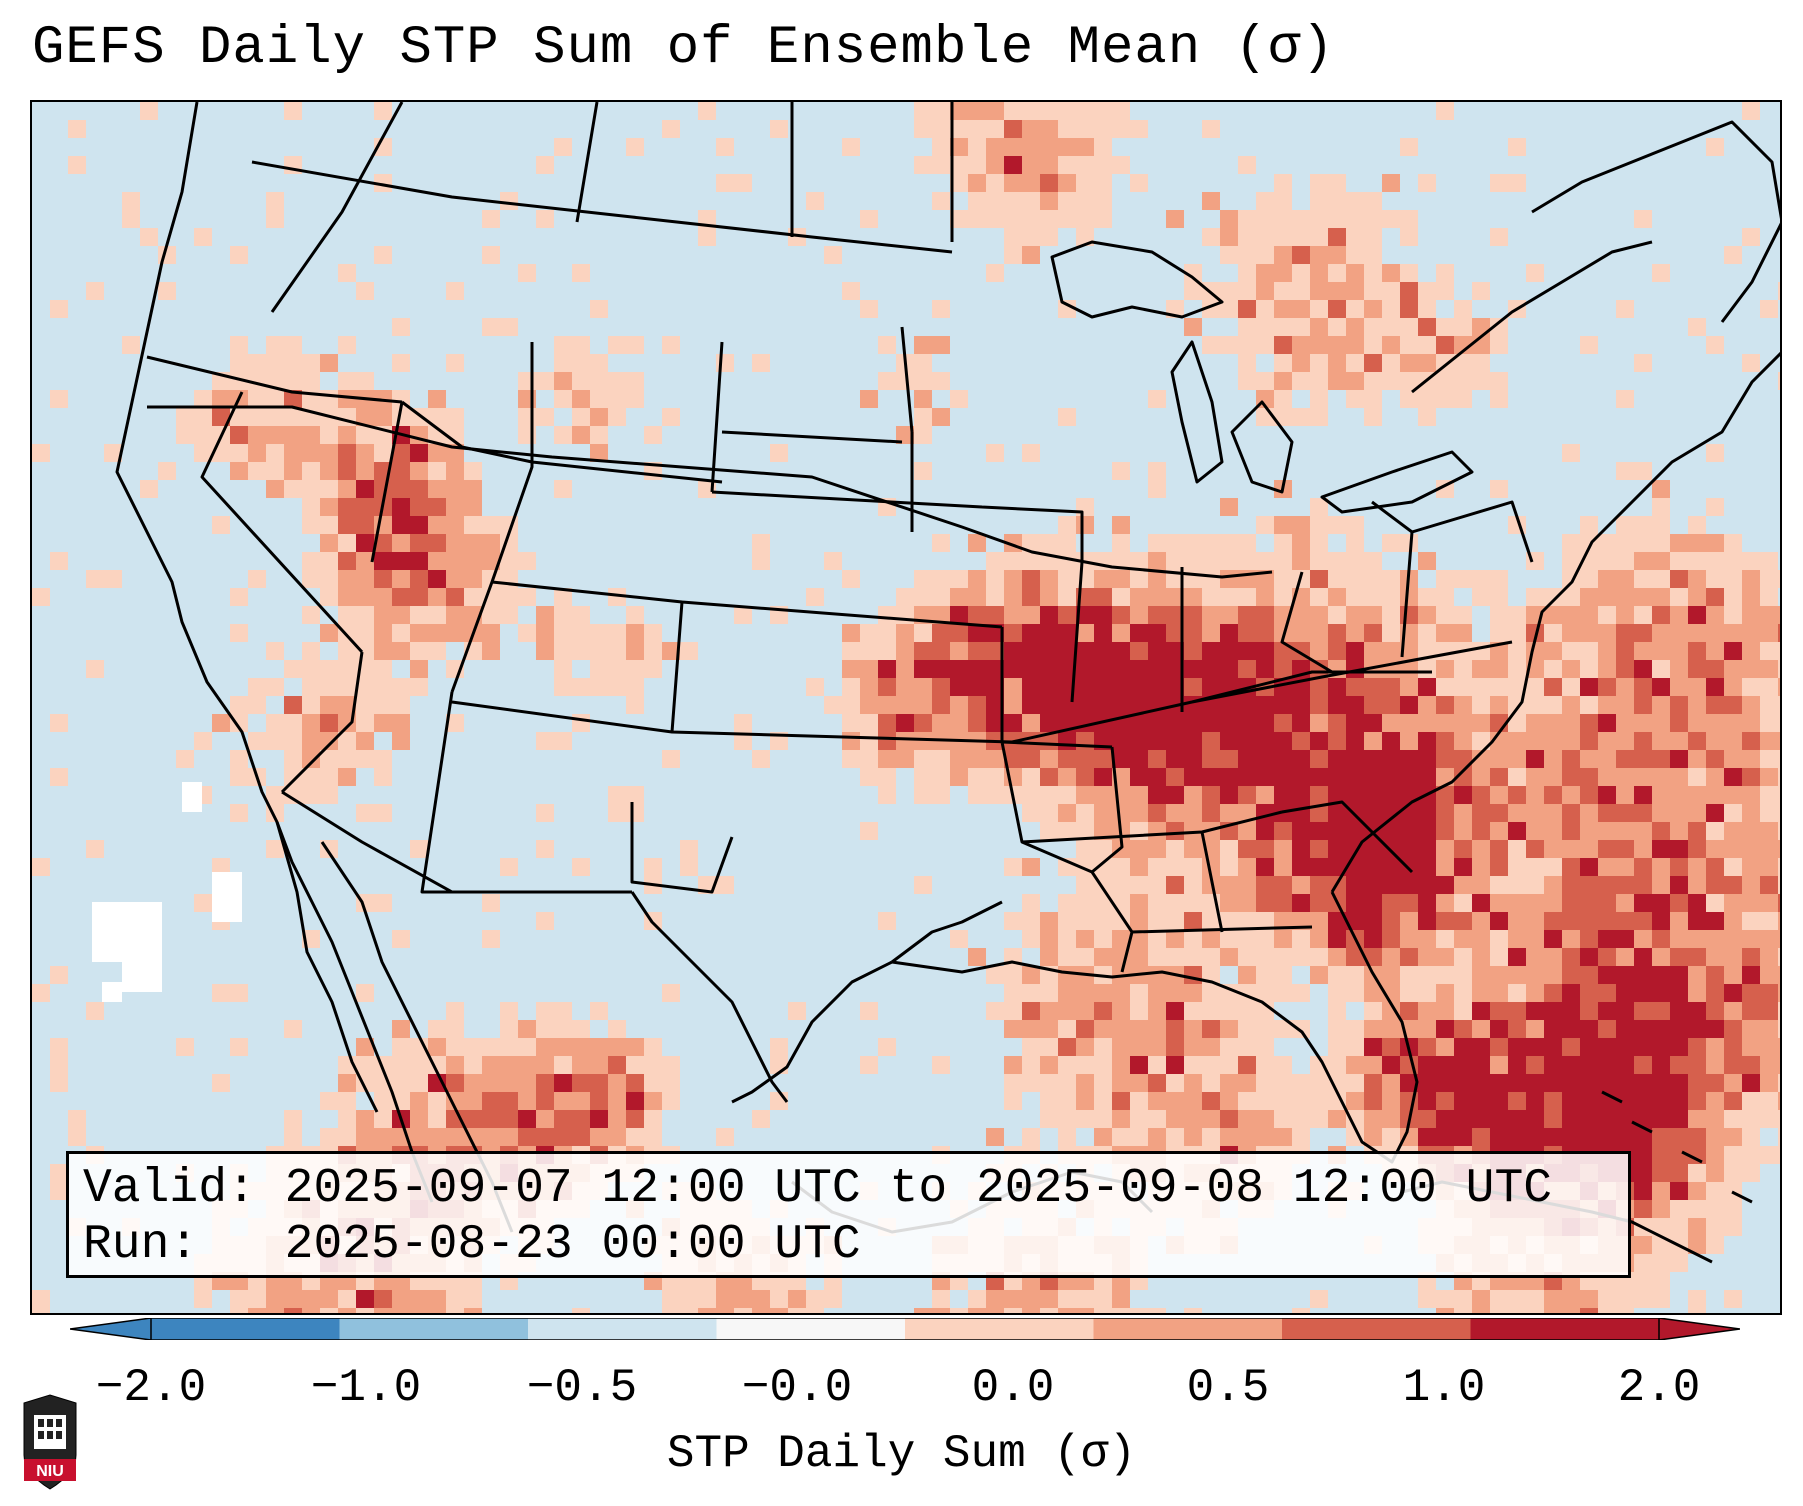 The width and height of the screenshot is (1803, 1506). I want to click on colorbar-tick-label: −0.0, so click(797, 1388).